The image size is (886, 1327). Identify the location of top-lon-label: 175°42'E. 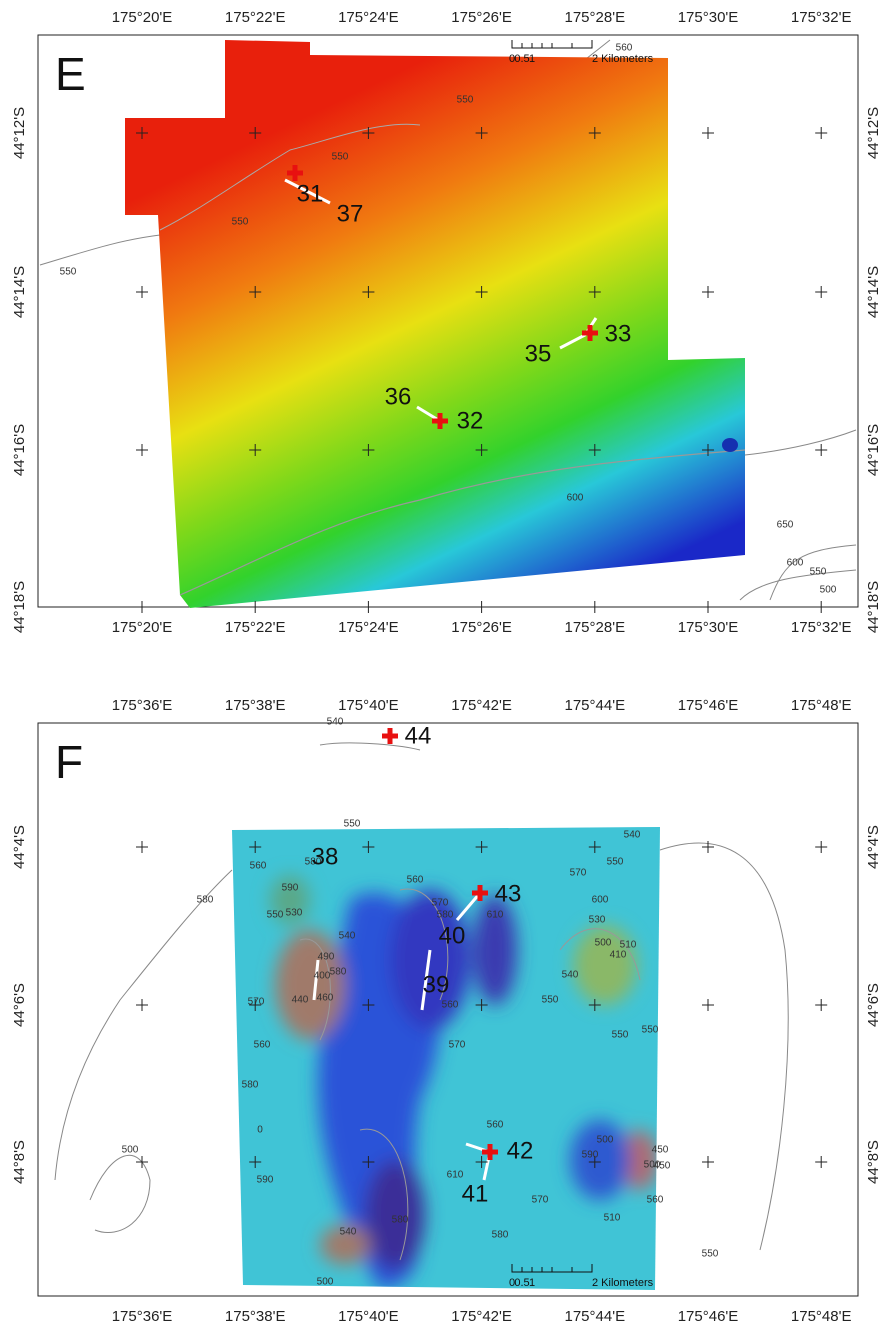
(481, 705).